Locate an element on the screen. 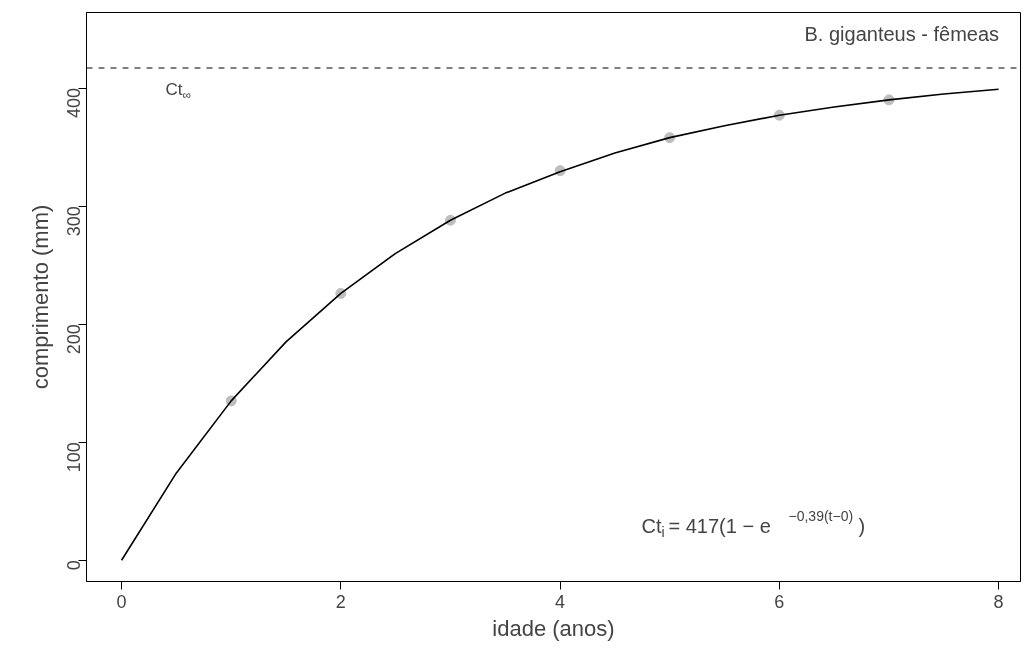  x-tick-label: 4 is located at coordinates (560, 601).